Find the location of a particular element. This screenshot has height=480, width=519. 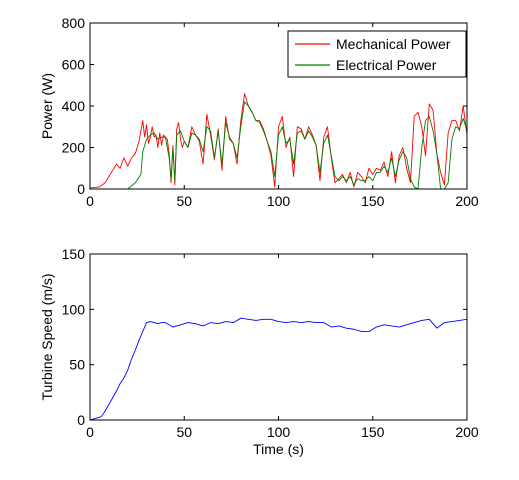

y-tick-label: 200 is located at coordinates (74, 148).